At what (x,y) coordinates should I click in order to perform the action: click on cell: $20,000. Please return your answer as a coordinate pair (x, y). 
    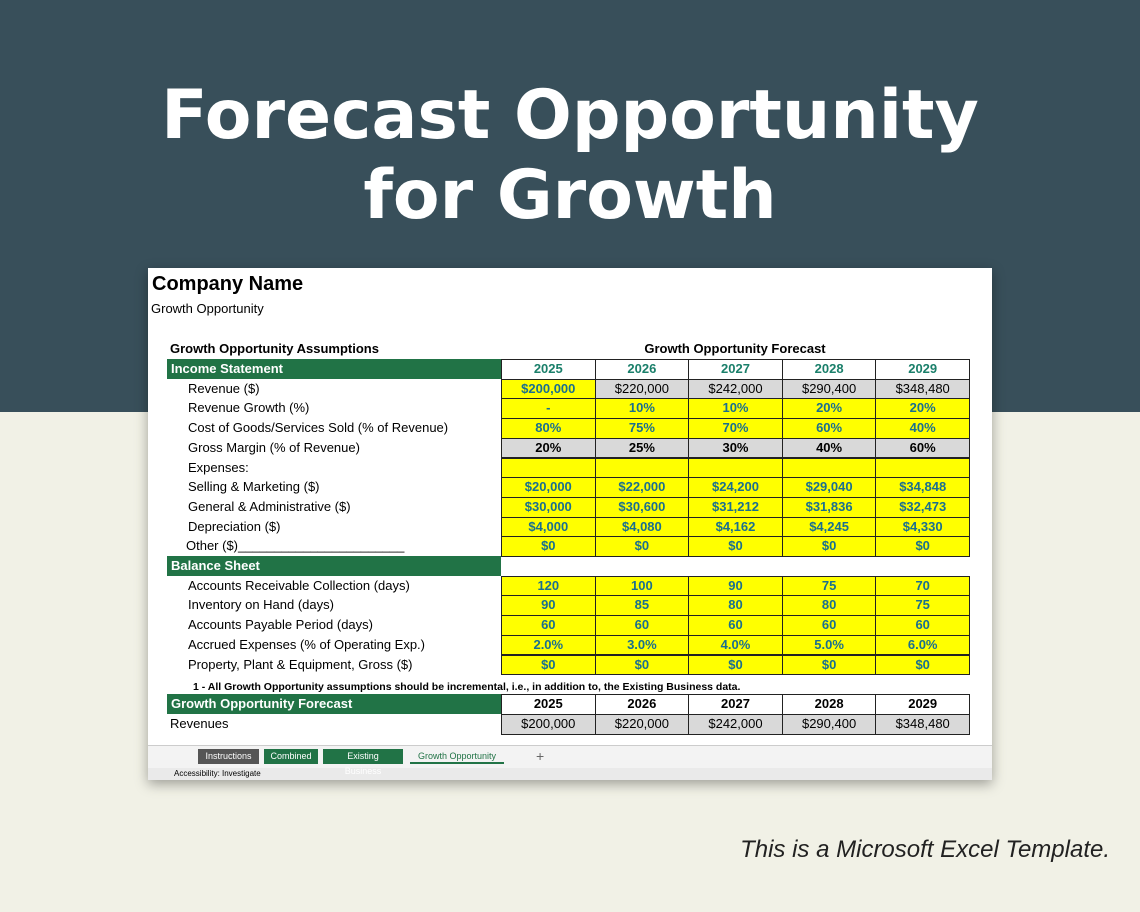
    Looking at the image, I should click on (548, 487).